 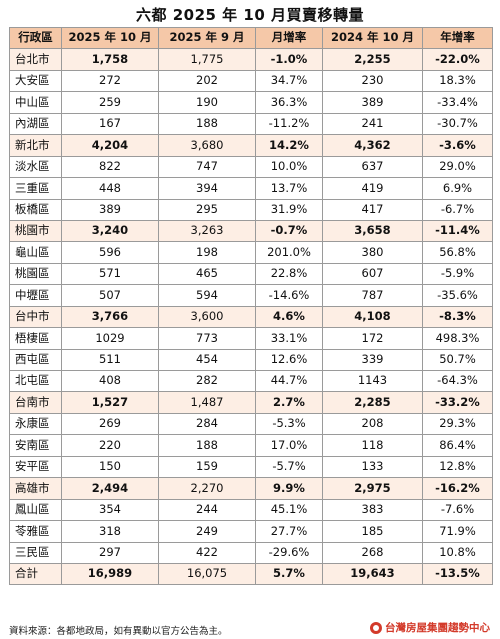 What do you see at coordinates (110, 402) in the screenshot?
I see `current-month-cell: 1,527` at bounding box center [110, 402].